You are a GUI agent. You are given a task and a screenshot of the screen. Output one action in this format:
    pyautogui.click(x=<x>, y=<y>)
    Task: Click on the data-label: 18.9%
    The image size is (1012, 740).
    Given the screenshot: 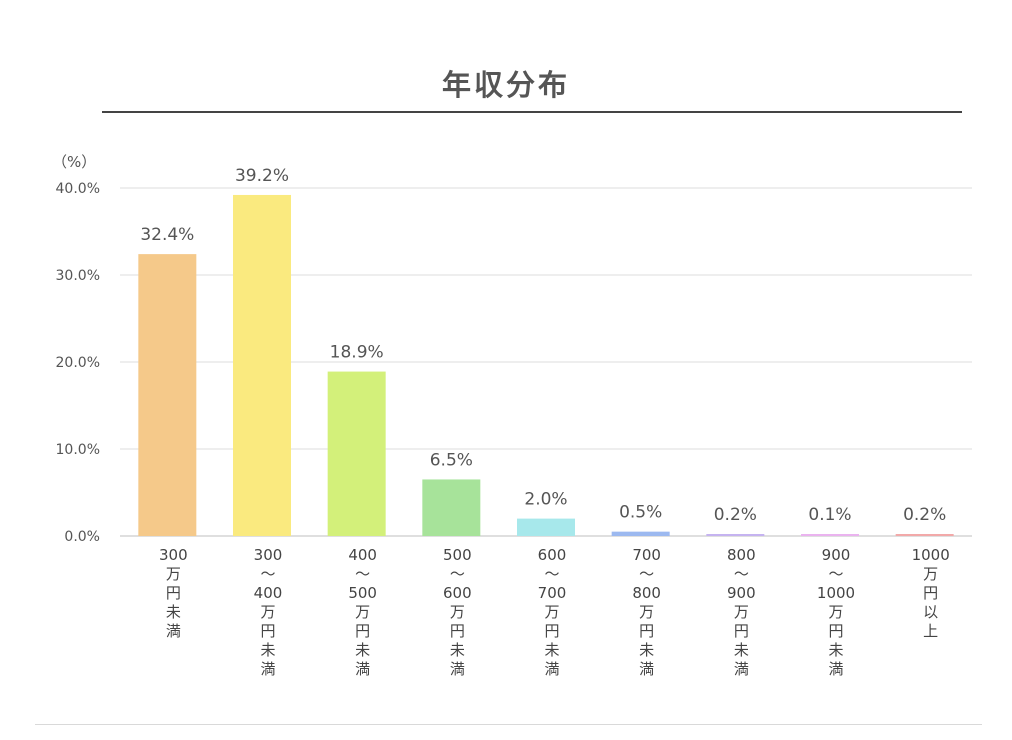 What is the action you would take?
    pyautogui.click(x=357, y=353)
    